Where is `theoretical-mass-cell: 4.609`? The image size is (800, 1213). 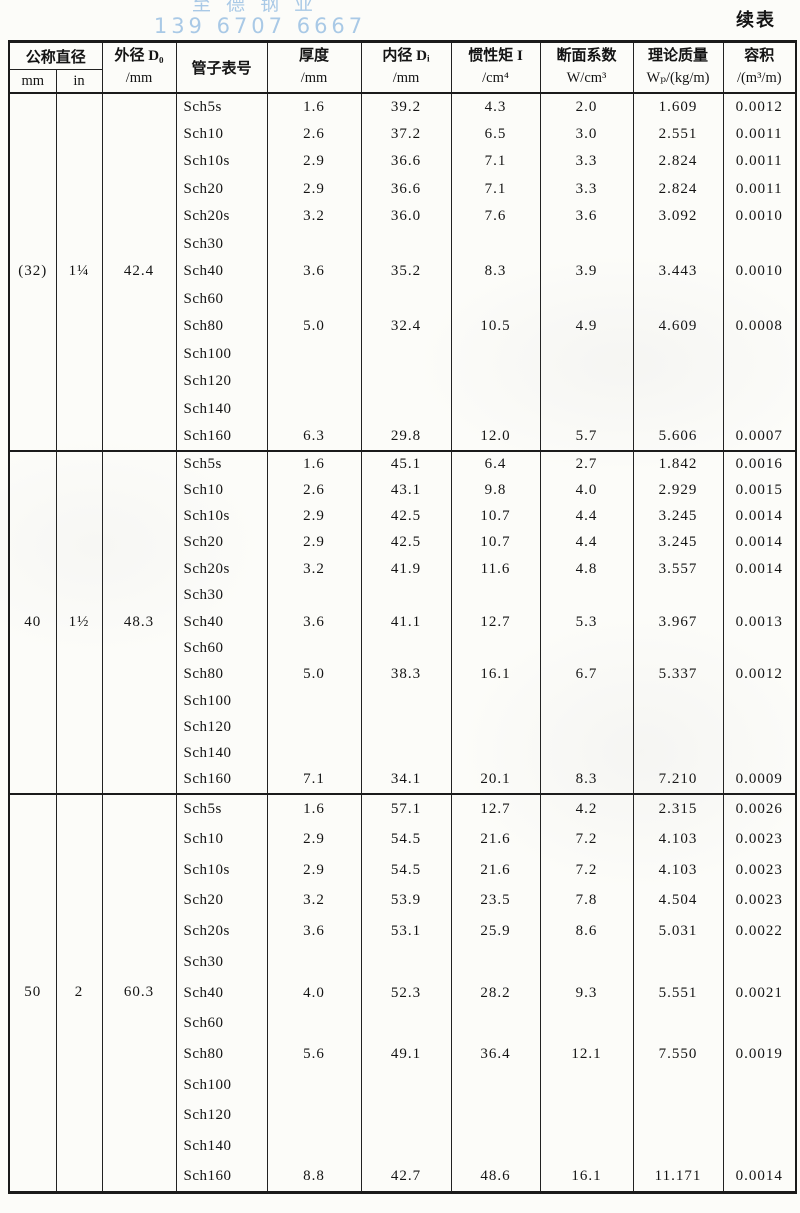
theoretical-mass-cell: 4.609 is located at coordinates (678, 327).